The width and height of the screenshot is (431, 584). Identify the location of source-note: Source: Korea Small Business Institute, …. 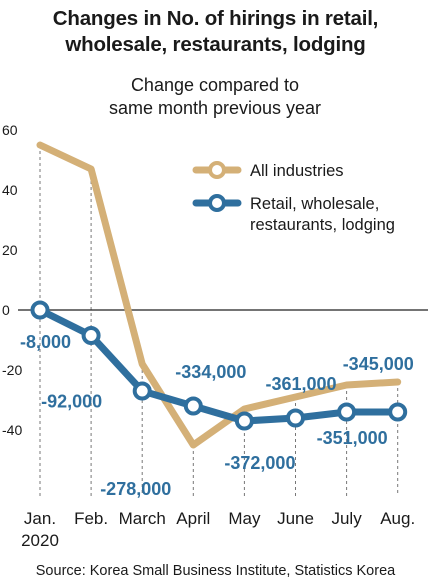
(215, 571).